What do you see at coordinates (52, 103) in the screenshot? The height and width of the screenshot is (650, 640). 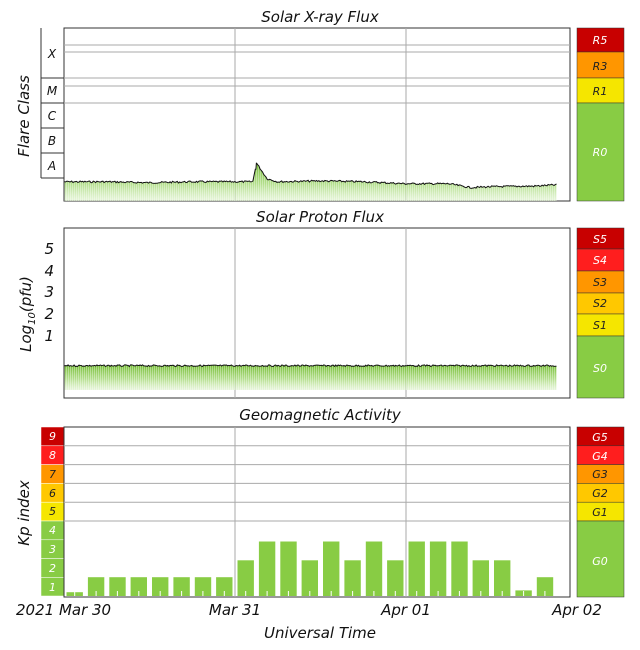 I see `flare-class-column: X M C B A` at bounding box center [52, 103].